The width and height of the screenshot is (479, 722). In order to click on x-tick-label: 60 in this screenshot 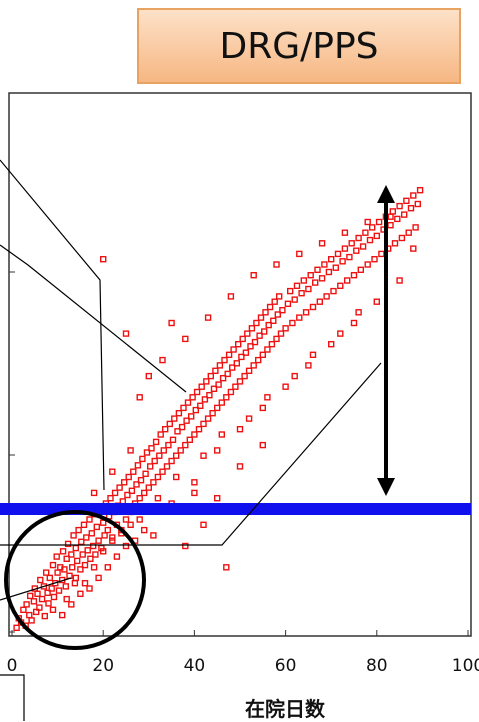, I will do `click(286, 666)`.